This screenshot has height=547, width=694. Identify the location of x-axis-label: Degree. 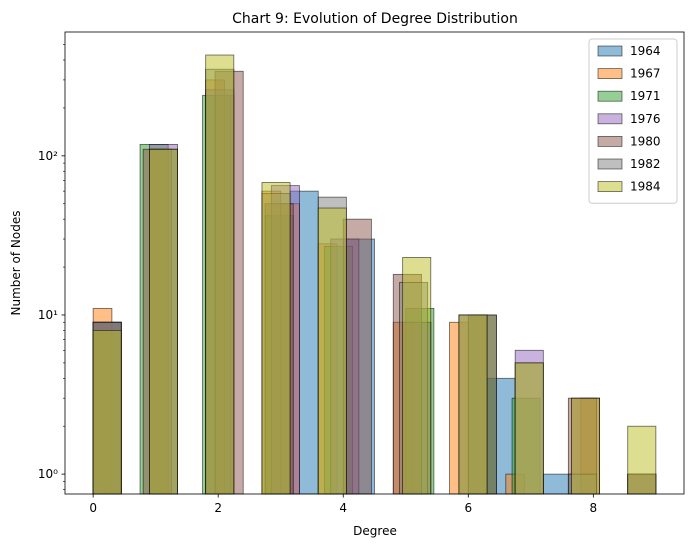
(375, 531).